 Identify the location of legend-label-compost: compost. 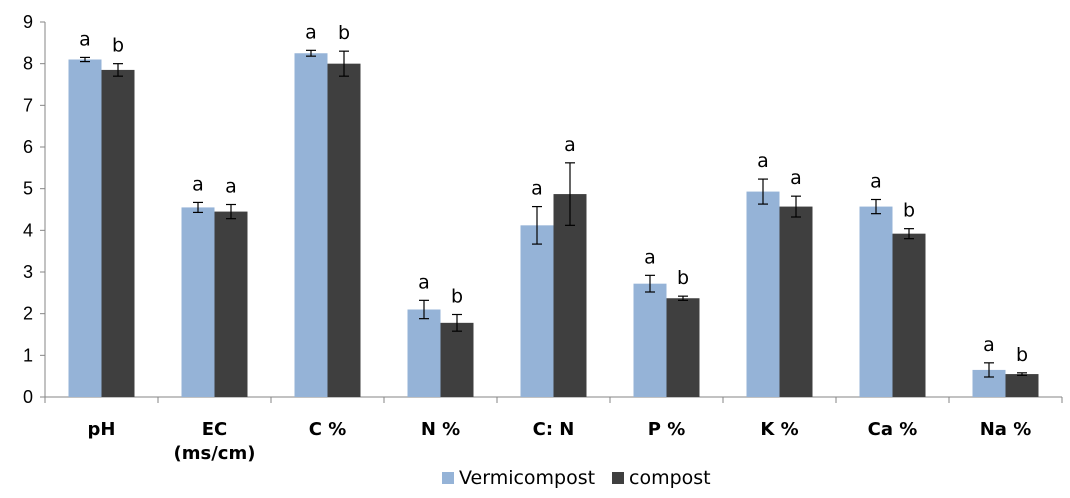
(670, 478).